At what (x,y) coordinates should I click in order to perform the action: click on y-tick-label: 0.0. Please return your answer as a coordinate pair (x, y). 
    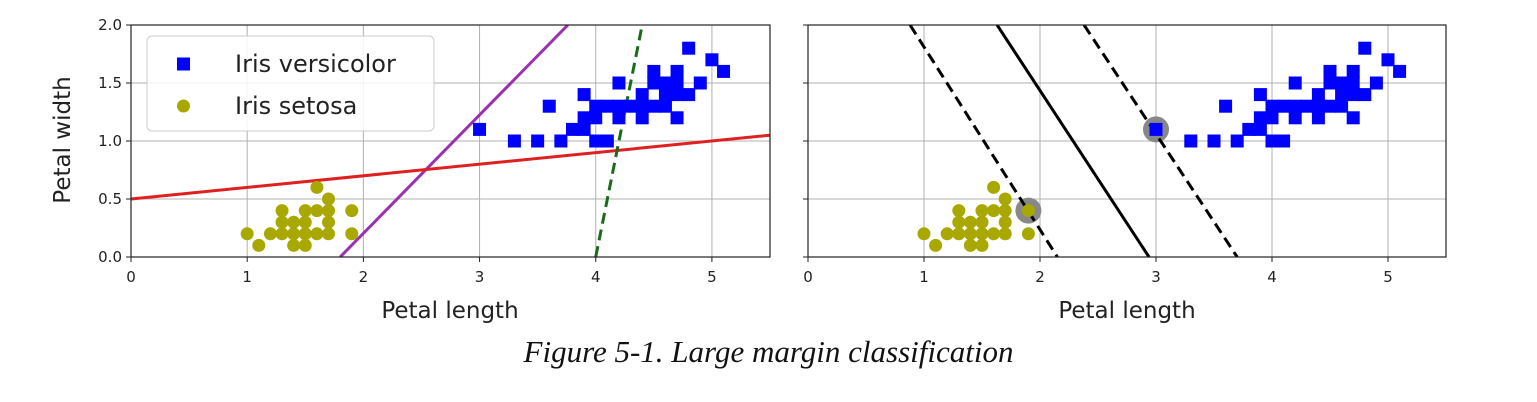
    Looking at the image, I should click on (110, 257).